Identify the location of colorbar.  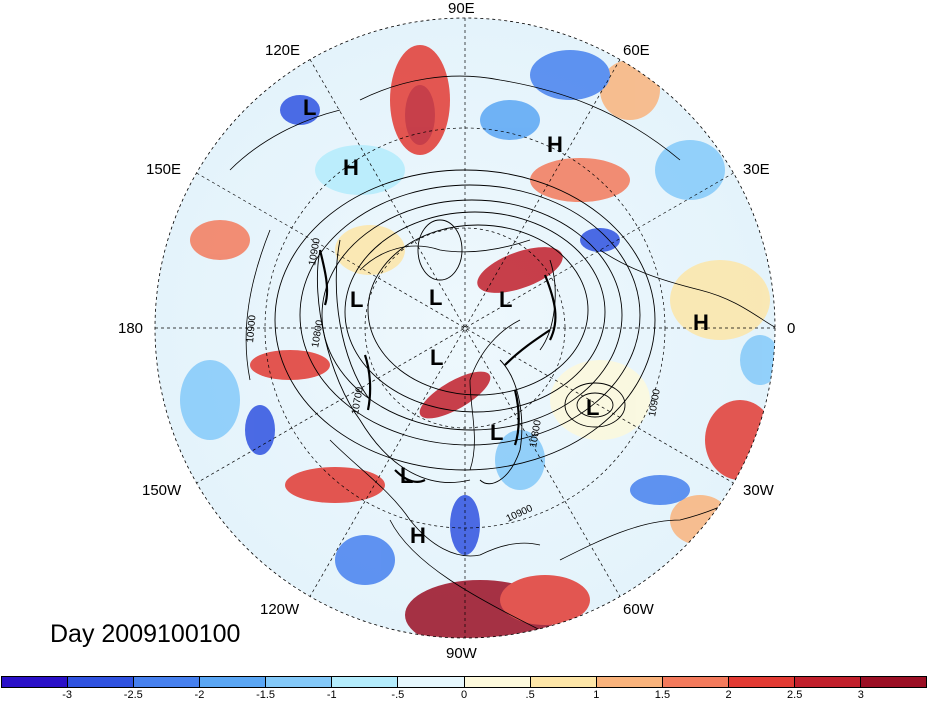
(464, 682).